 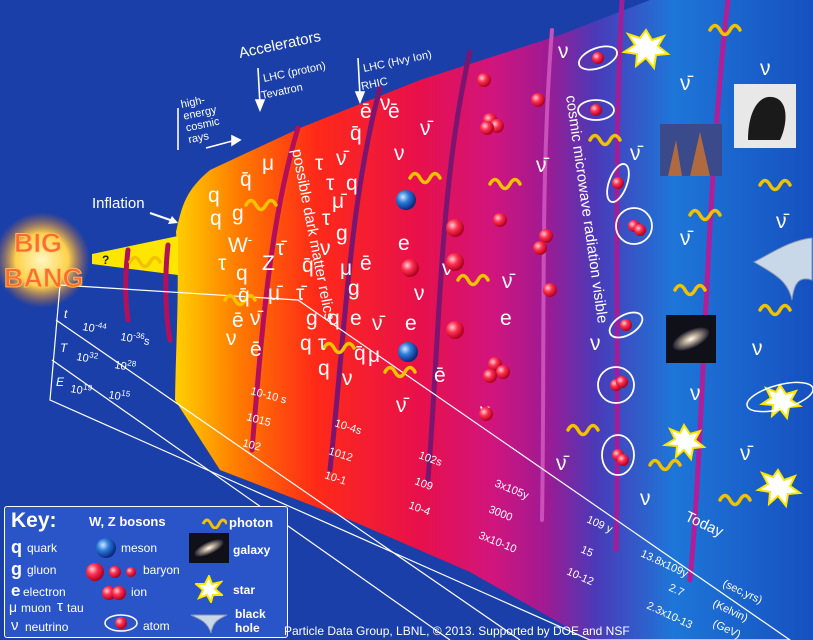 I want to click on key-atom-icon, so click(x=121, y=623).